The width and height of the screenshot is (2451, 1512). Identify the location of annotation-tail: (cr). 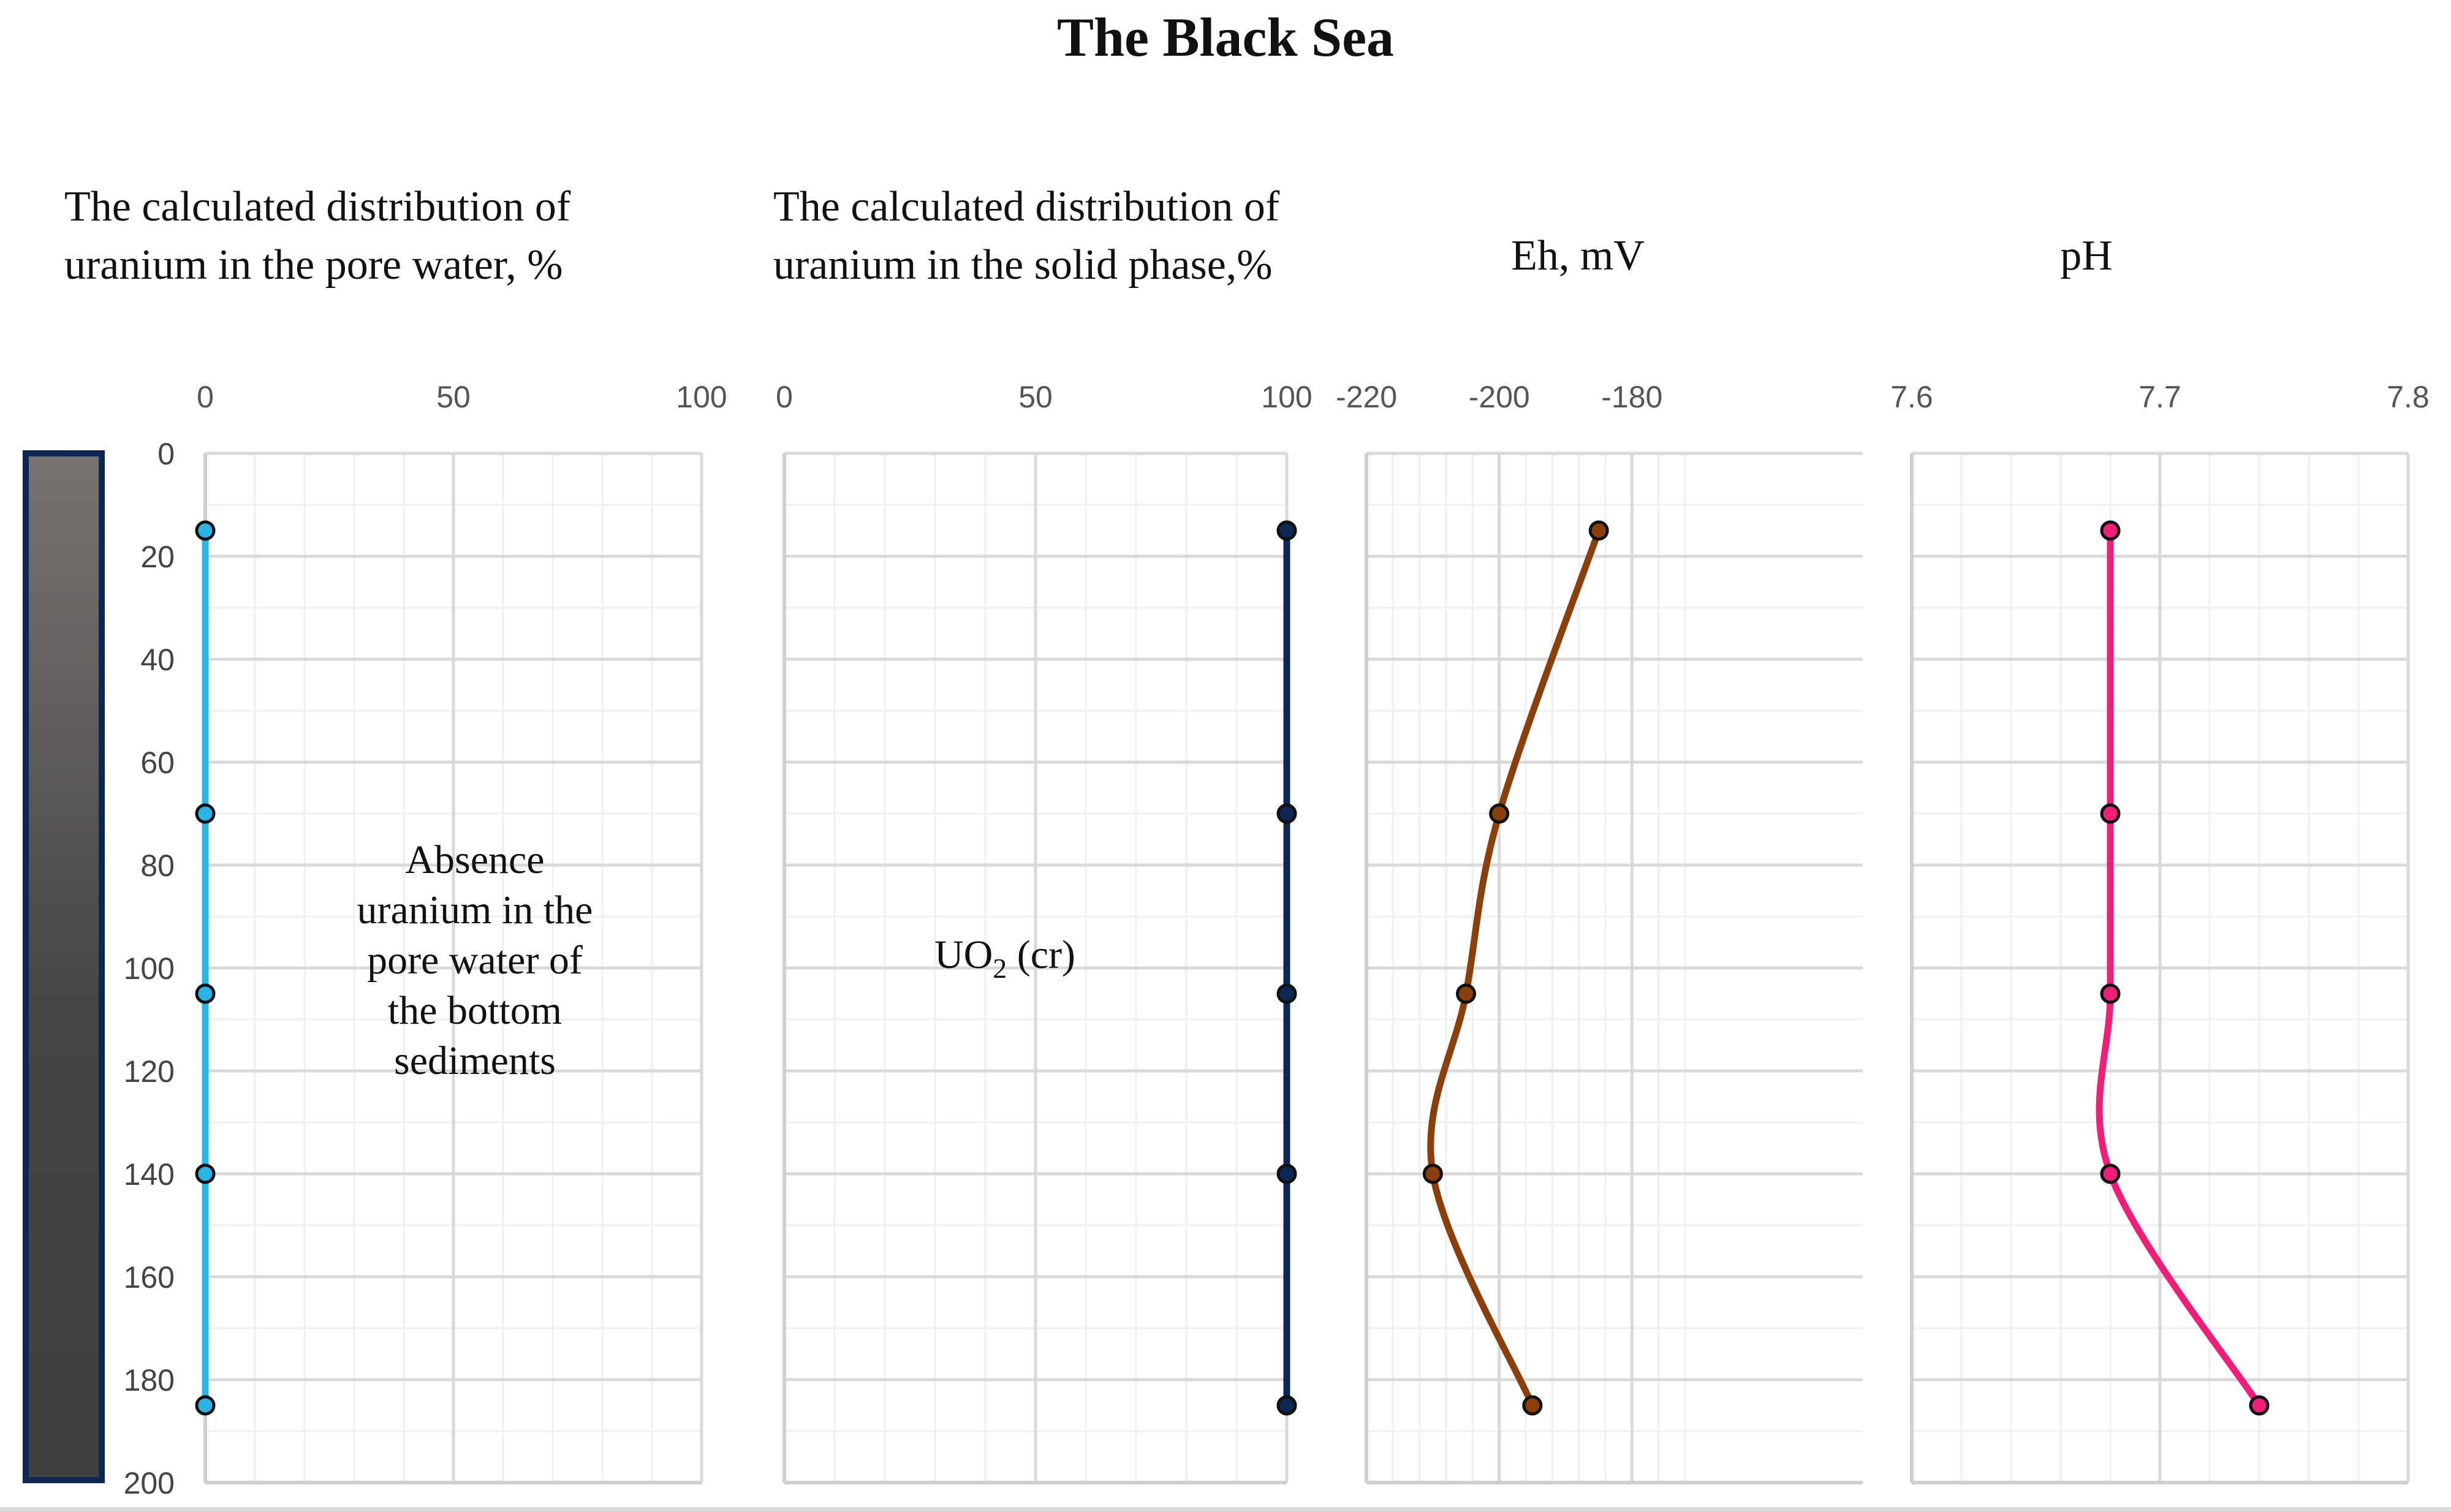
(1041, 955).